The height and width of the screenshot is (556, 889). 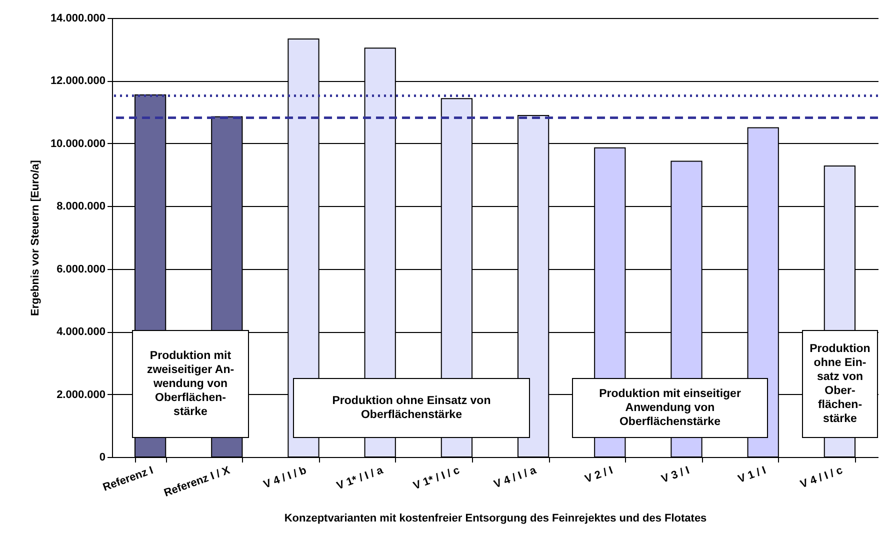 What do you see at coordinates (190, 384) in the screenshot?
I see `text-box: Produktion mit zweiseitiger An- wendung von Oberflächen- stärke` at bounding box center [190, 384].